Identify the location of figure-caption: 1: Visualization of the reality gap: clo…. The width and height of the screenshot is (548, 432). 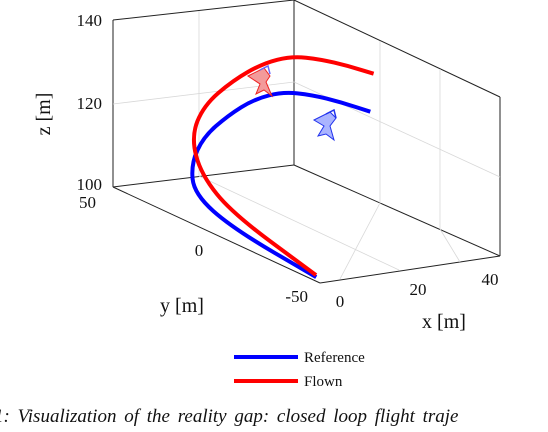
(229, 416).